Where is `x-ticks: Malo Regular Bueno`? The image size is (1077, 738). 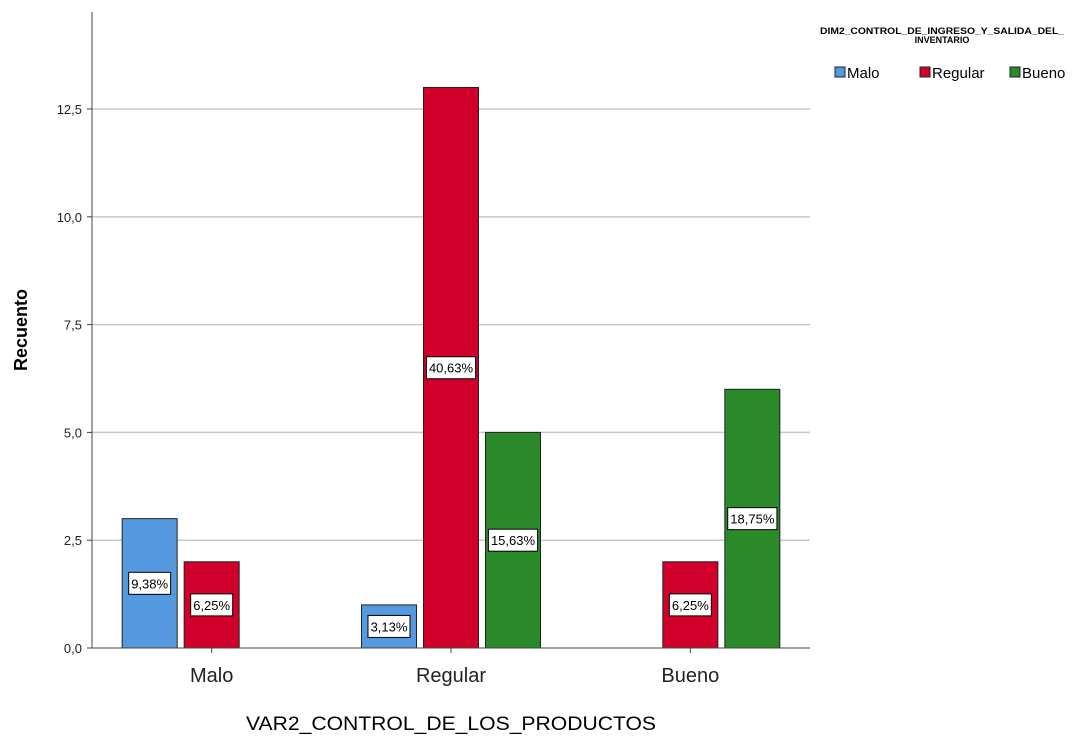
x-ticks: Malo Regular Bueno is located at coordinates (454, 667).